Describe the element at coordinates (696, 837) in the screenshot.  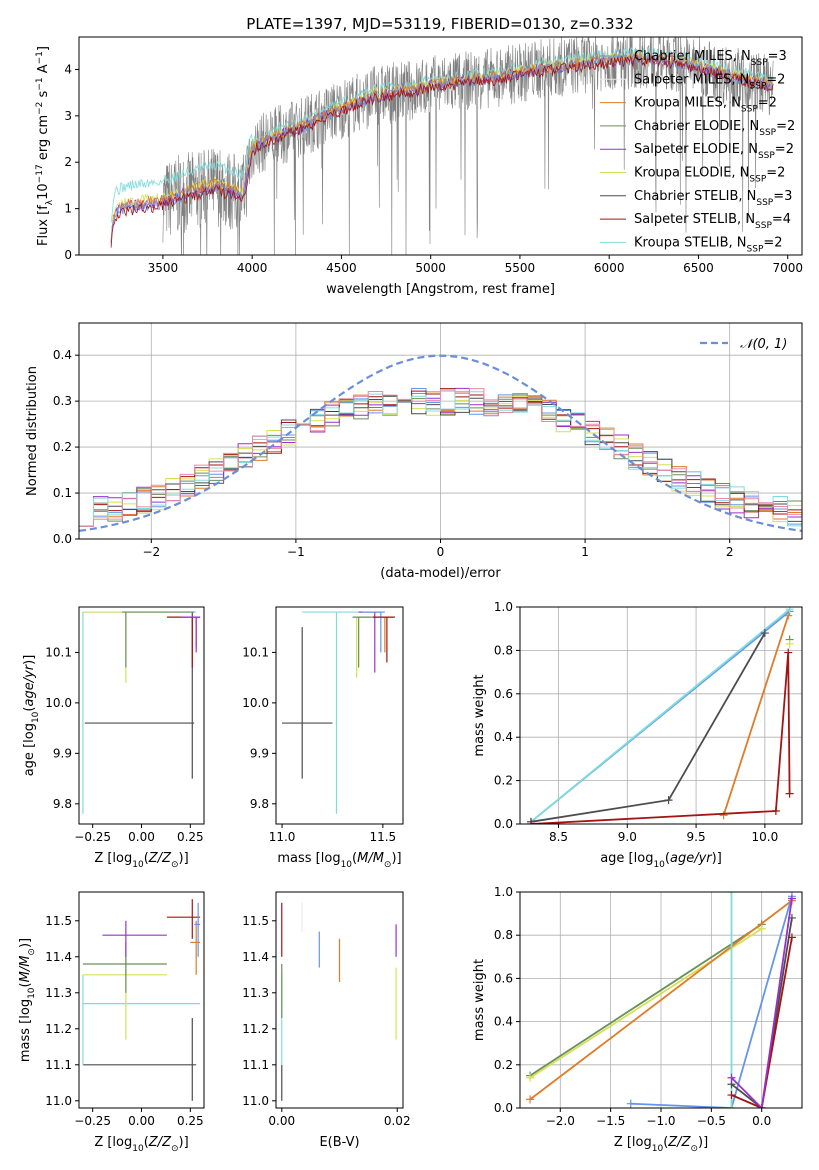
I see `x-tick-label: 9.5` at that location.